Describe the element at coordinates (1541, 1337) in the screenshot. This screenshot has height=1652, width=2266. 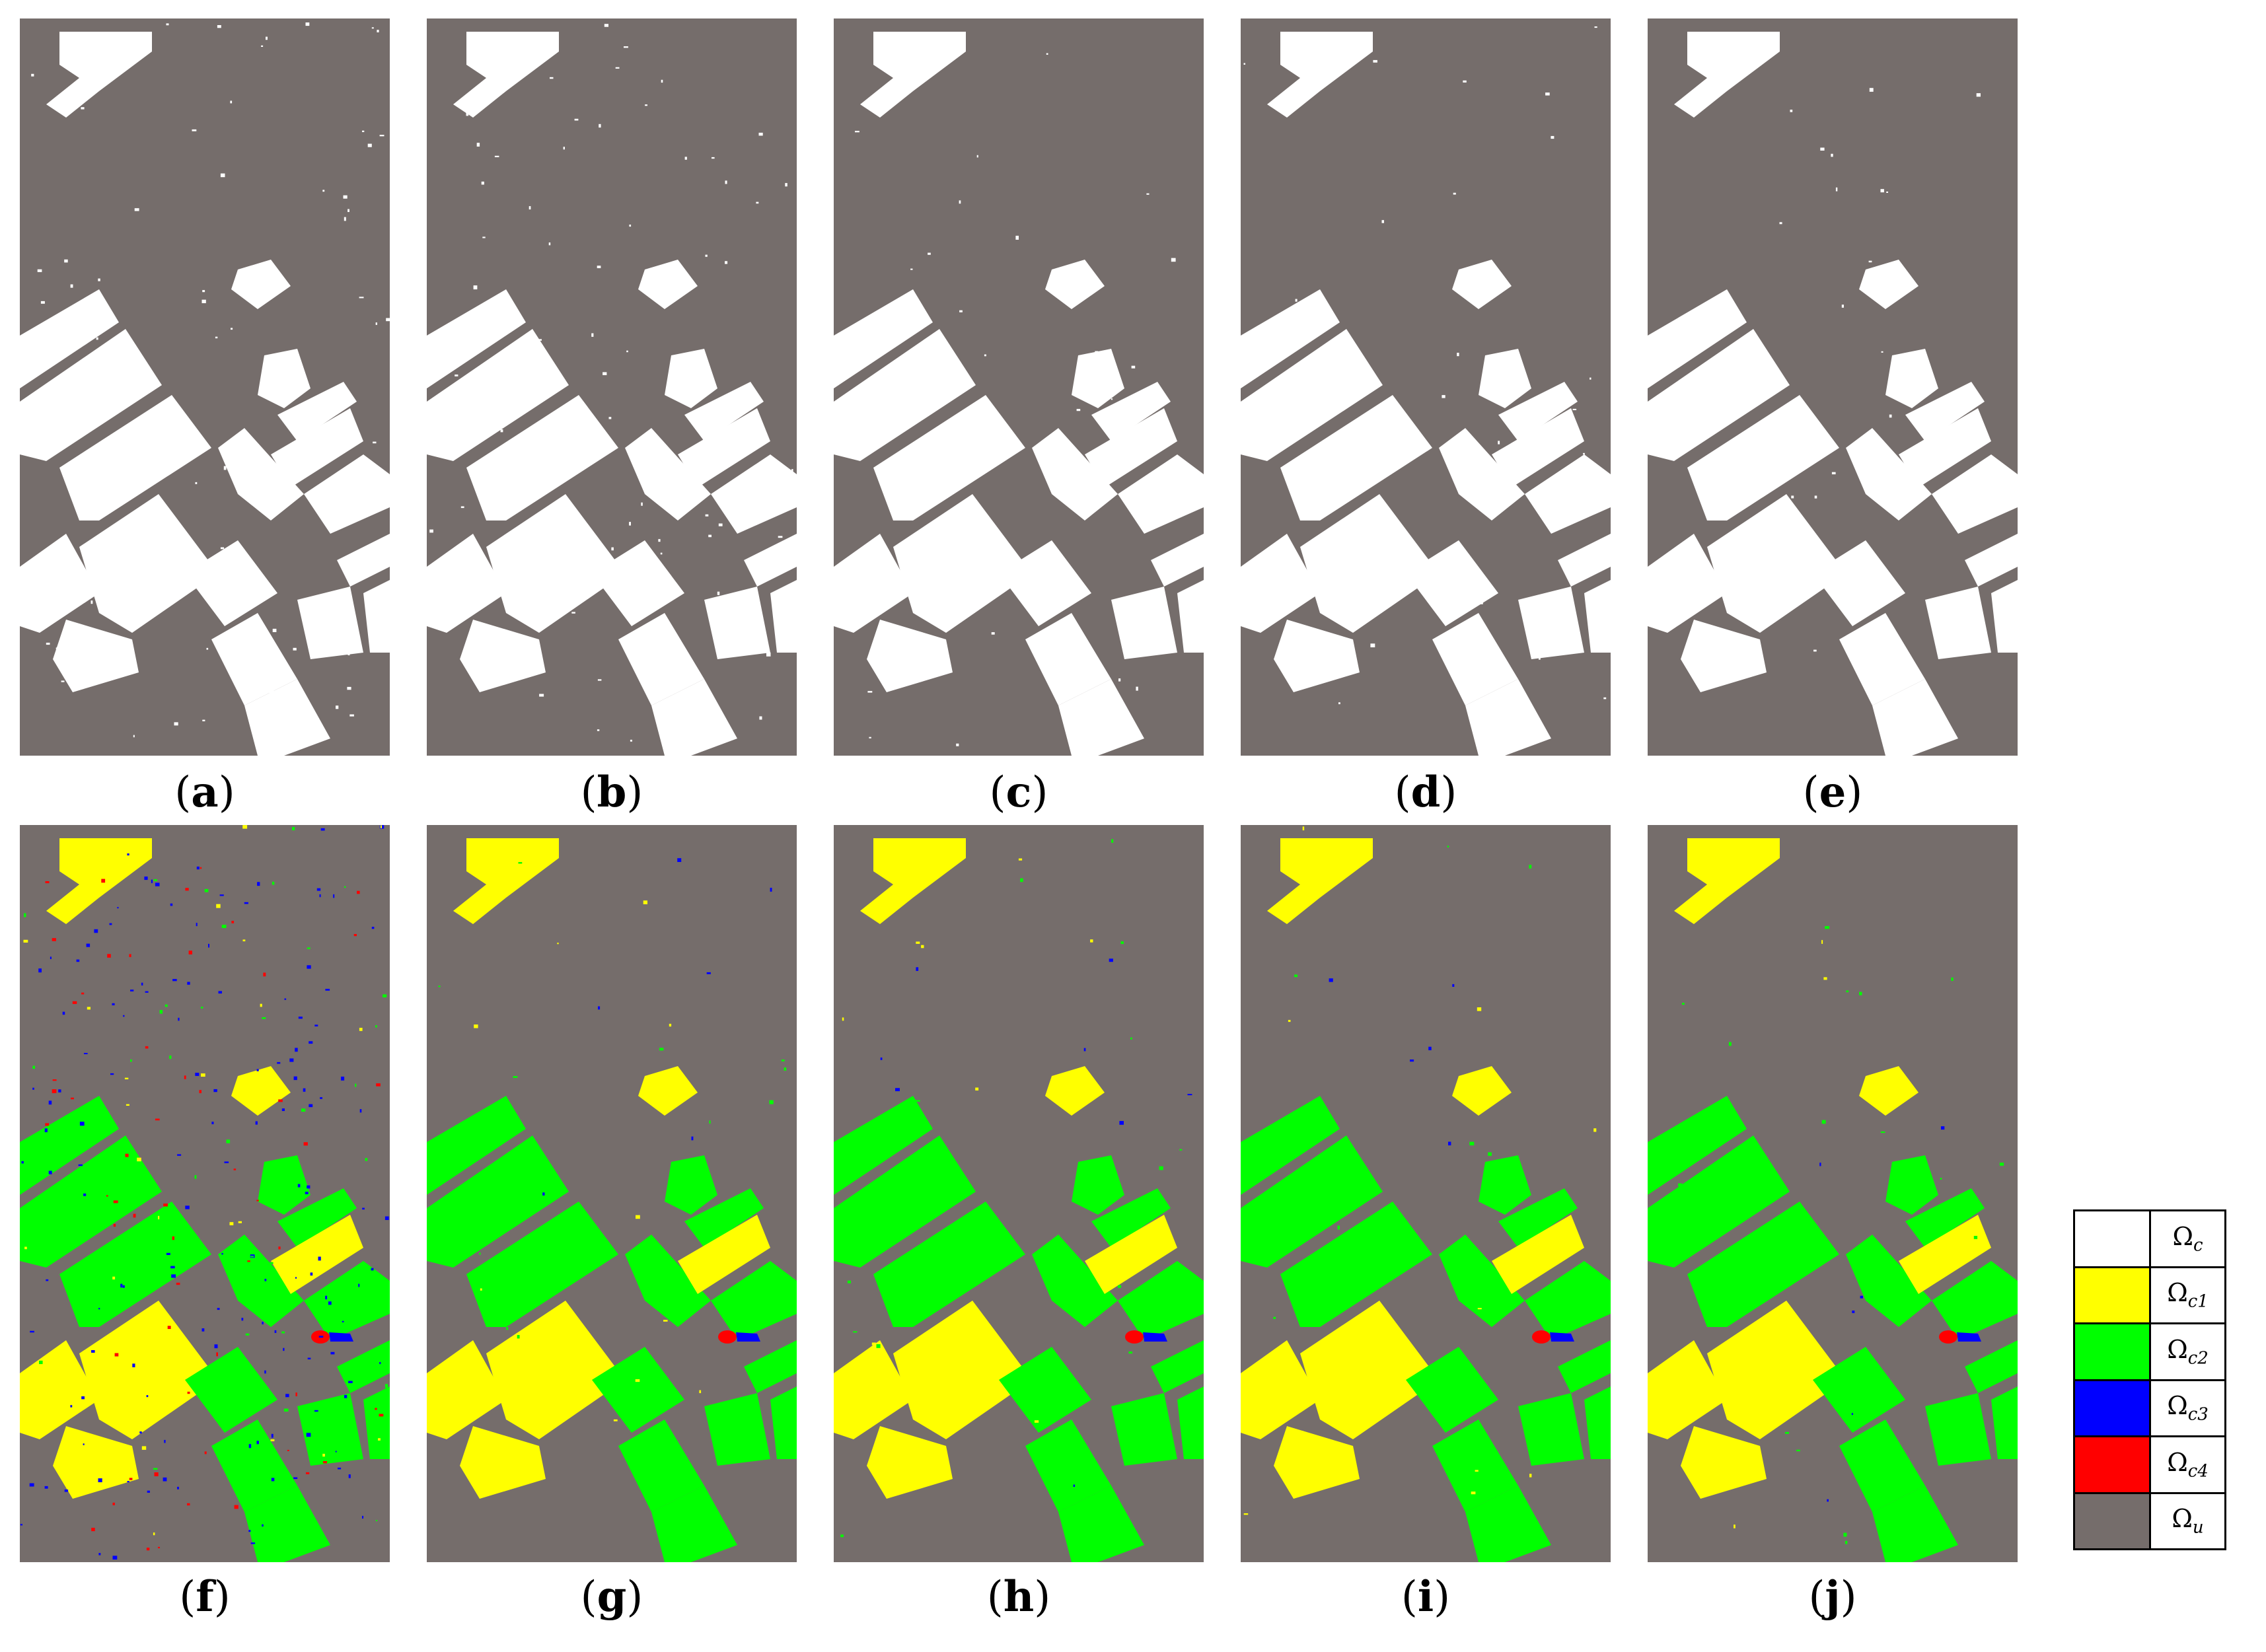
I see `class-c4-cluster` at that location.